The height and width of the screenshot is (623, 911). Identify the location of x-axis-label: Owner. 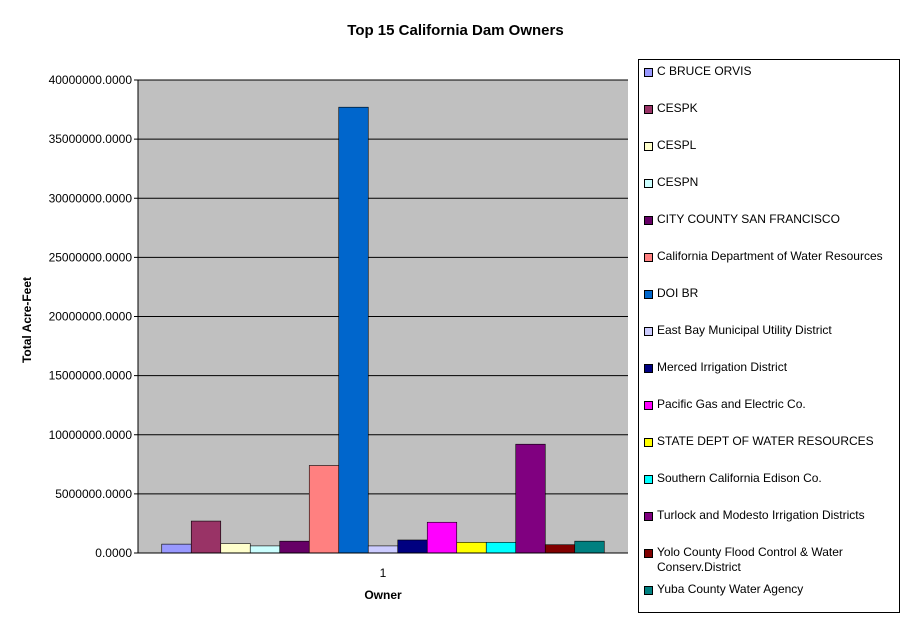
(383, 595).